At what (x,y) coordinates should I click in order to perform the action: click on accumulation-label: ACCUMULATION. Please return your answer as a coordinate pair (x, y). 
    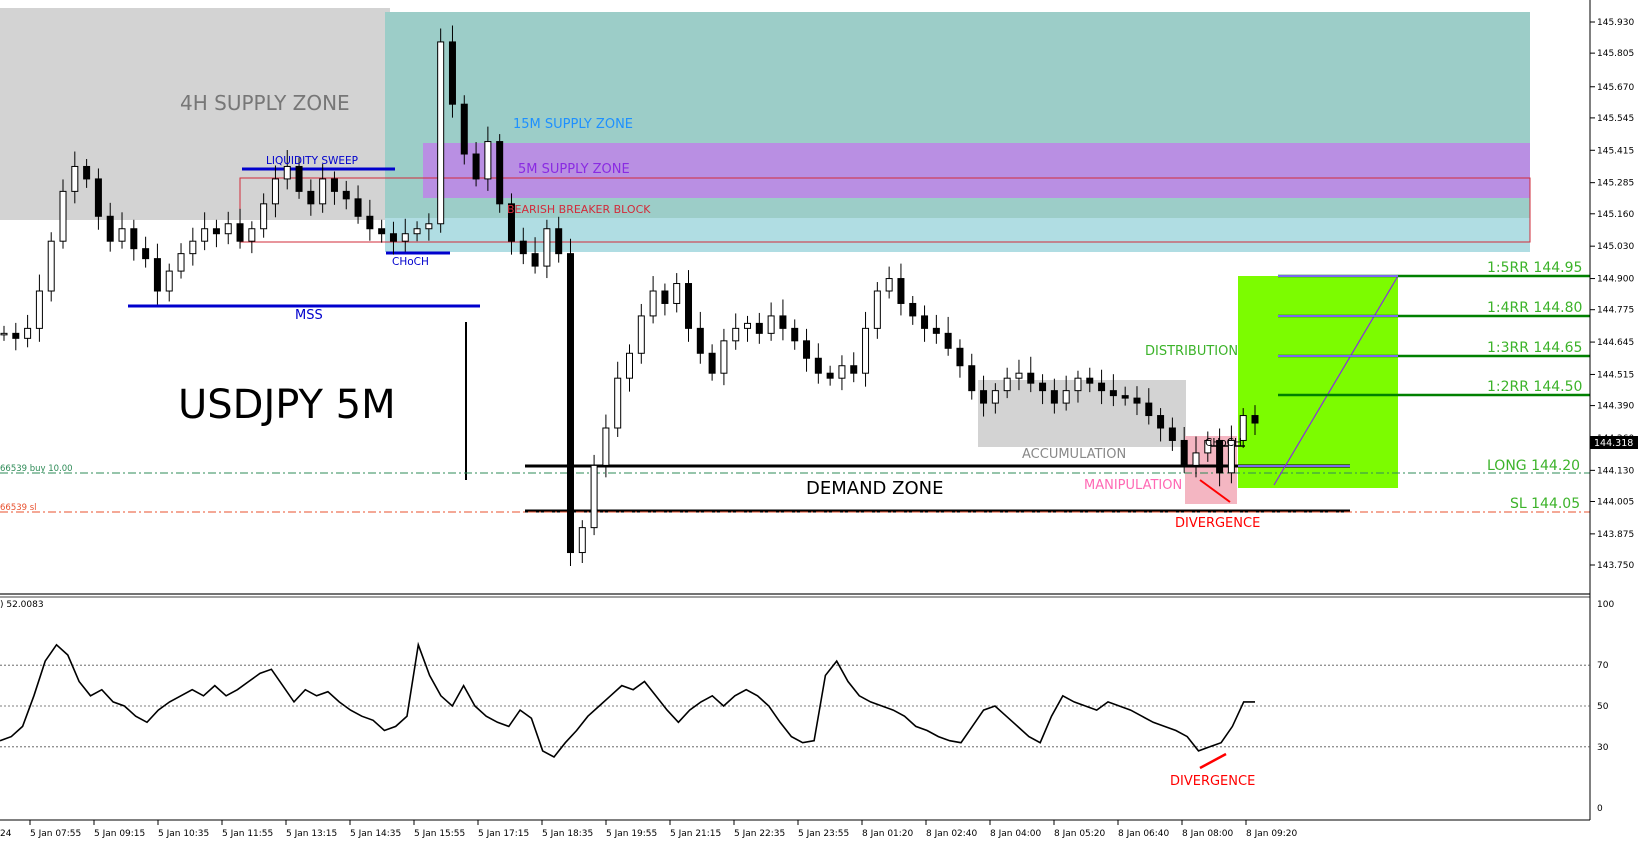
    Looking at the image, I should click on (1074, 454).